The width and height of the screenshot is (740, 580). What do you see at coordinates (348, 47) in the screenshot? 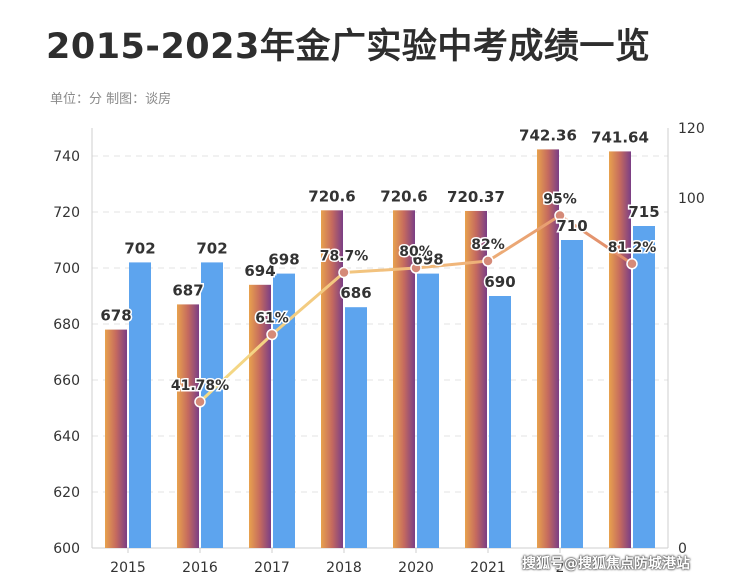
I see `chart-title: 2015-2023年金广实验中考成绩一览` at bounding box center [348, 47].